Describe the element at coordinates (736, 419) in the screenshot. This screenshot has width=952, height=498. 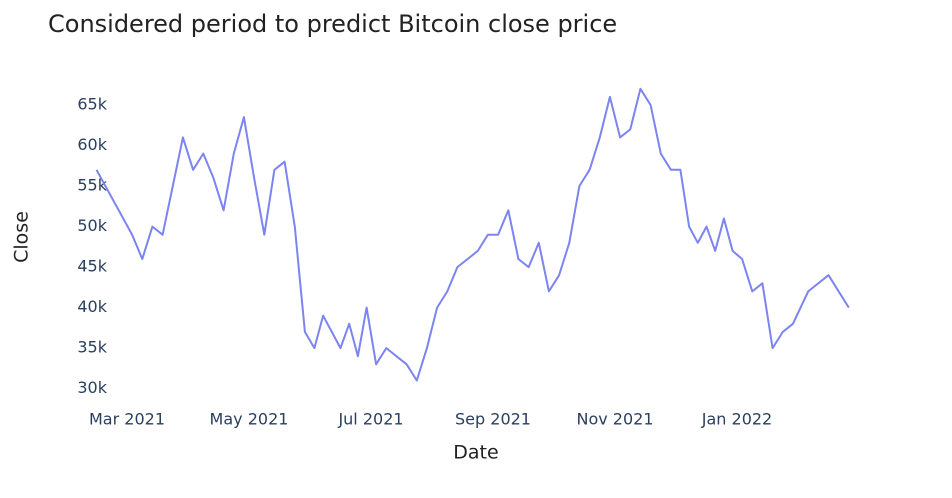
I see `x-tick-label: Jan 2022` at that location.